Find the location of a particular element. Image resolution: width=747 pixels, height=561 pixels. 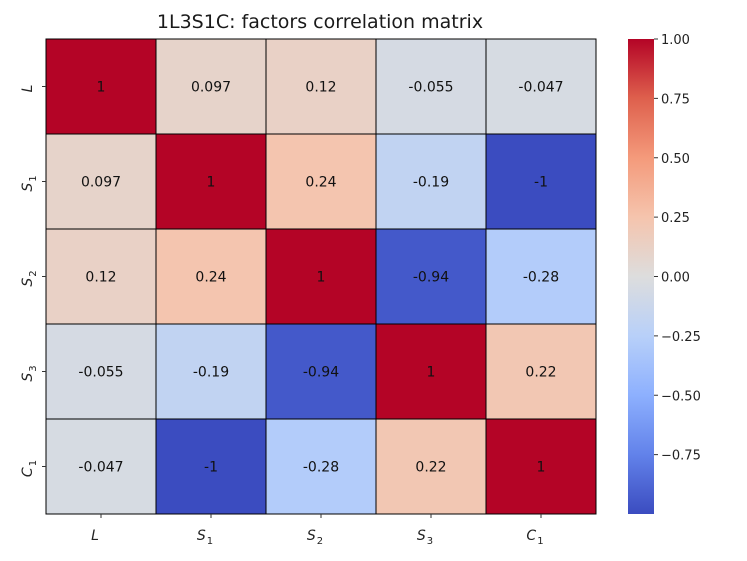

row-tick-label: L is located at coordinates (28, 89).